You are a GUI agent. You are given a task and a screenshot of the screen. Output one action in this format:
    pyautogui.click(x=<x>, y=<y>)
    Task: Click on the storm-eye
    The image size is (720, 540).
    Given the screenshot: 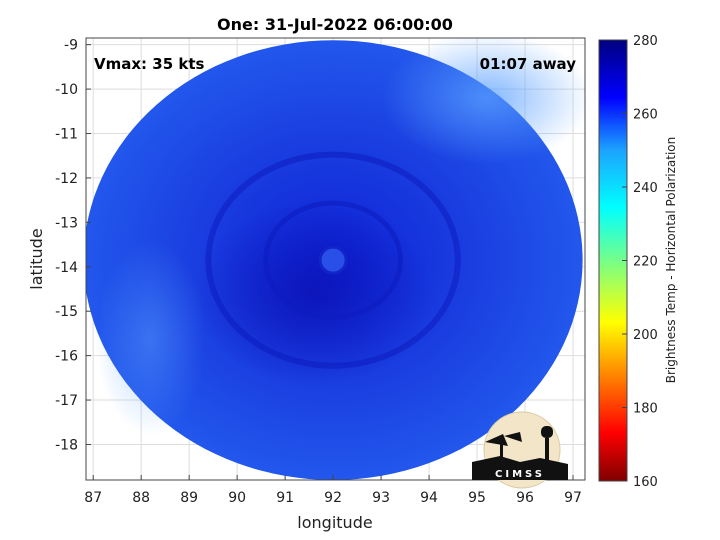 What is the action you would take?
    pyautogui.click(x=333, y=260)
    